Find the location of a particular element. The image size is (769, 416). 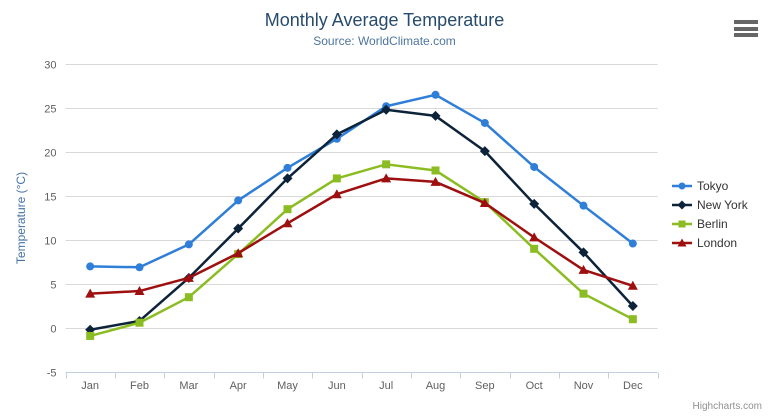

x-tick-label: Aug is located at coordinates (436, 386).